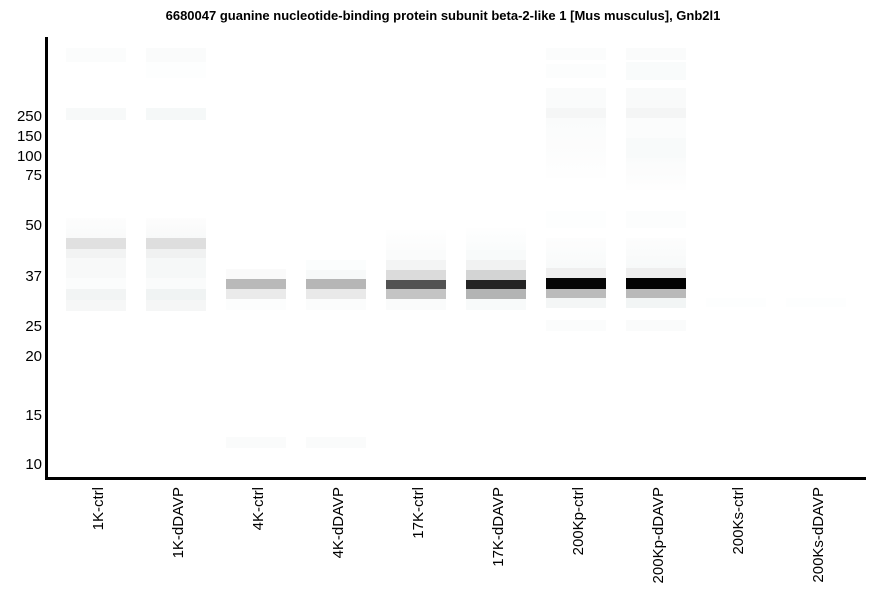 The image size is (886, 595). I want to click on y-tick-label: 50, so click(33, 225).